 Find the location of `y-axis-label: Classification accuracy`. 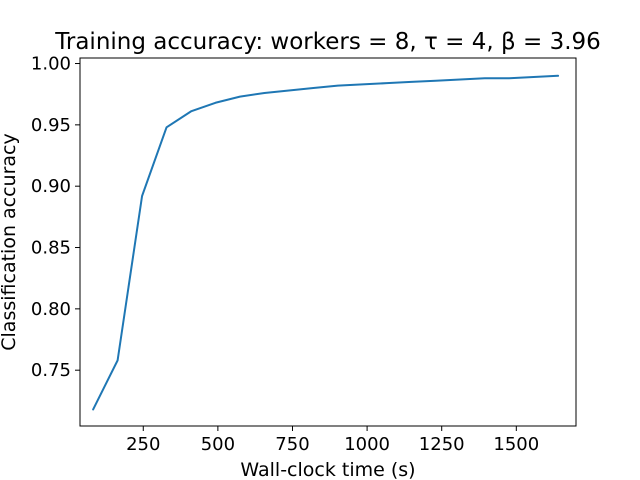

y-axis-label: Classification accuracy is located at coordinates (10, 241).